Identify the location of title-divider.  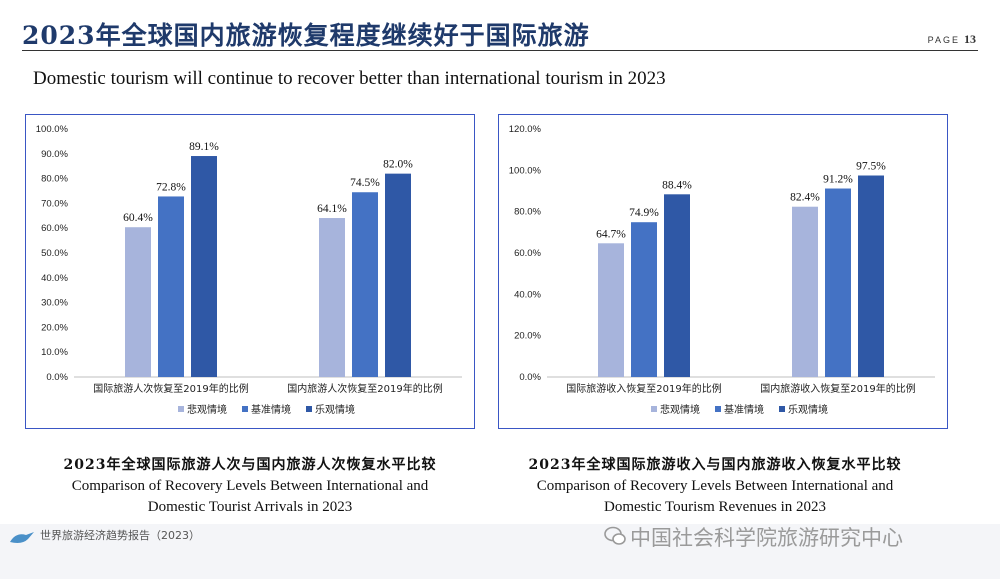
(500, 50).